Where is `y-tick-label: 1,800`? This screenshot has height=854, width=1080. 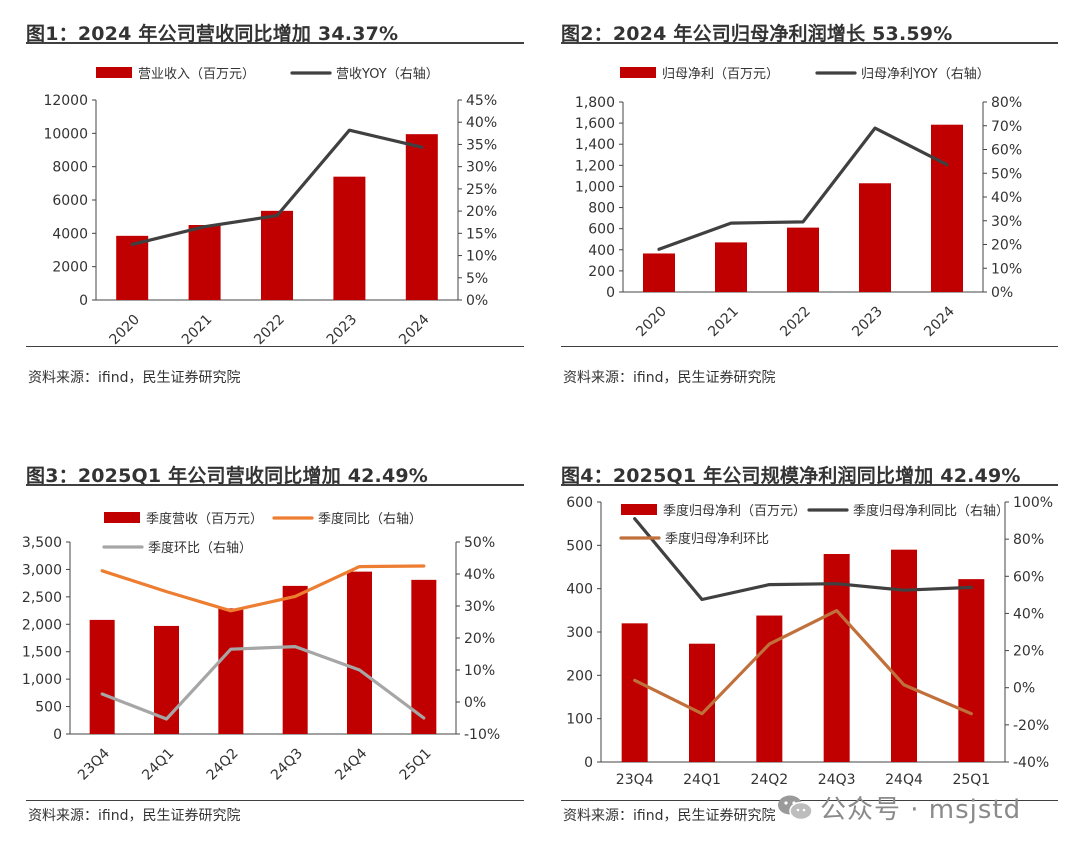 y-tick-label: 1,800 is located at coordinates (595, 103).